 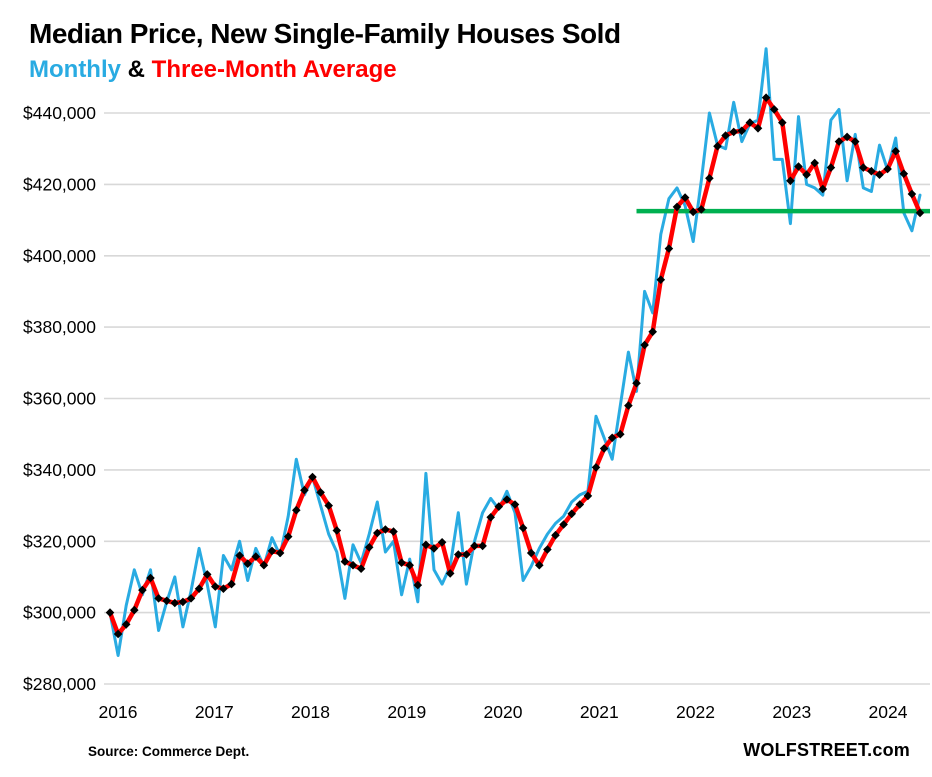 What do you see at coordinates (59, 256) in the screenshot?
I see `y-tick-label: $400,000` at bounding box center [59, 256].